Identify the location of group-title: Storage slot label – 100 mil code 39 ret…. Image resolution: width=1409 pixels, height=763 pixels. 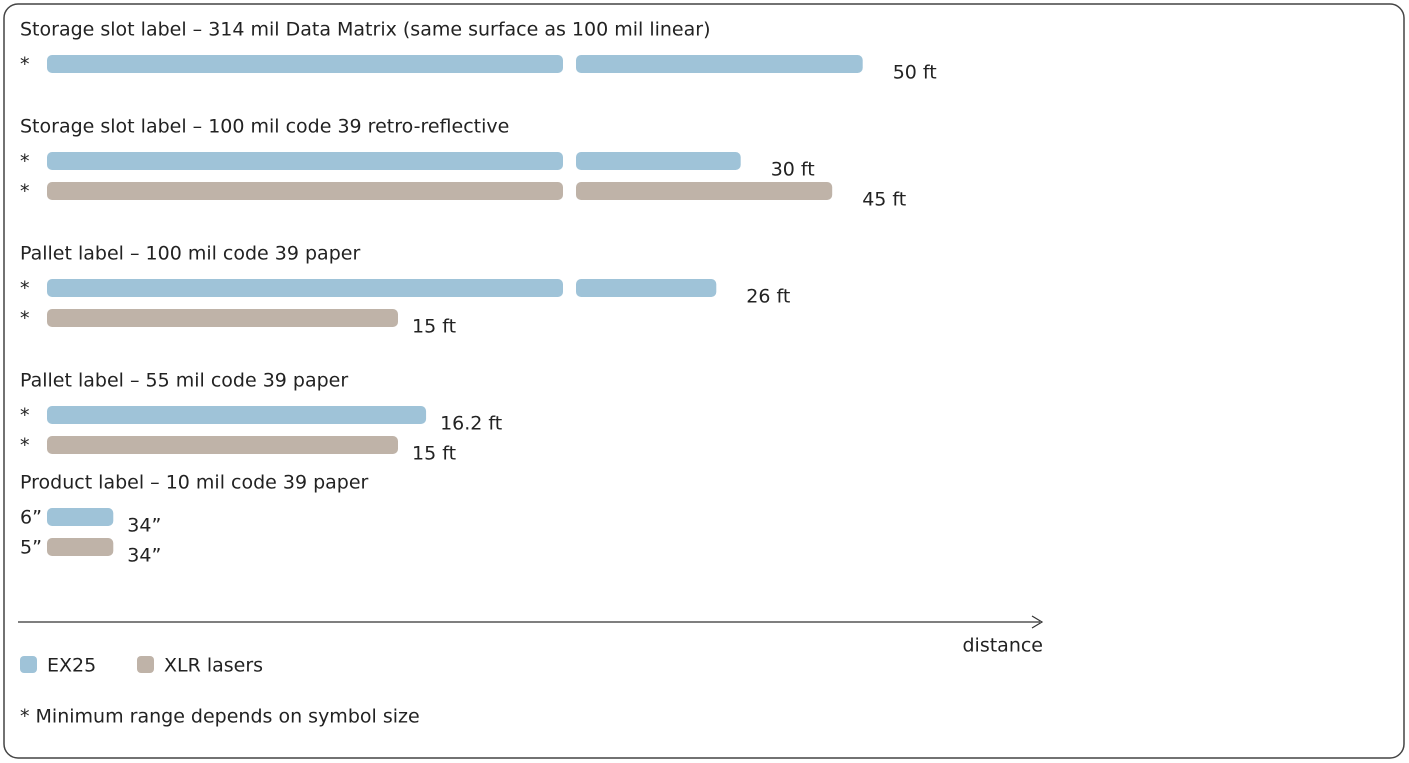
(264, 127).